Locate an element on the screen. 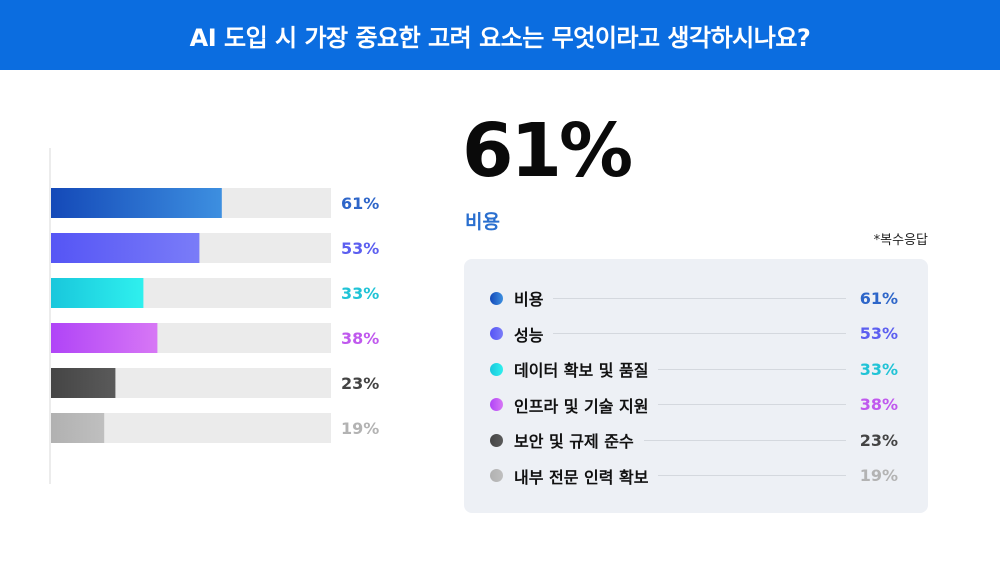  legend-item: 인프라 및 기술 지원 38% is located at coordinates (694, 405).